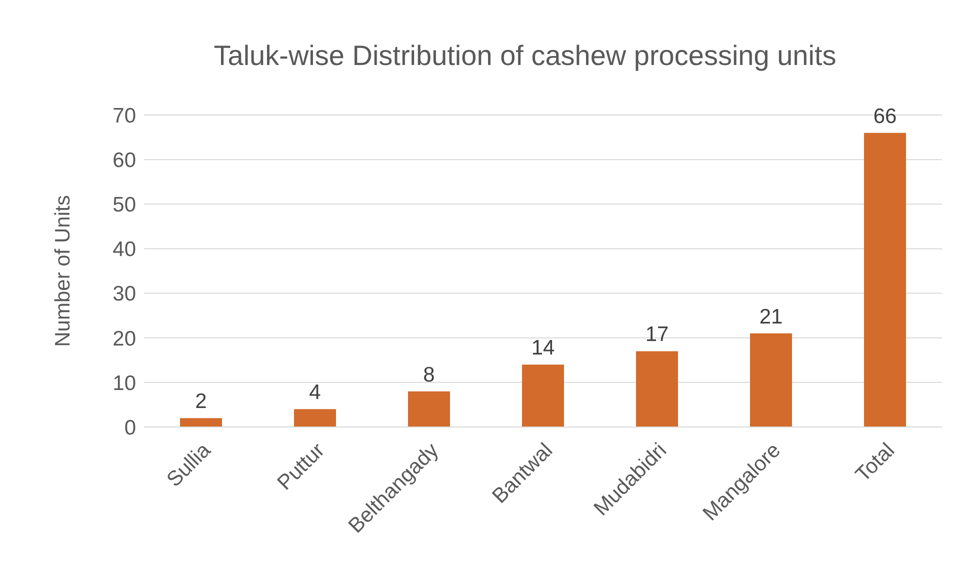  Describe the element at coordinates (130, 428) in the screenshot. I see `y-tick-label: 0` at that location.